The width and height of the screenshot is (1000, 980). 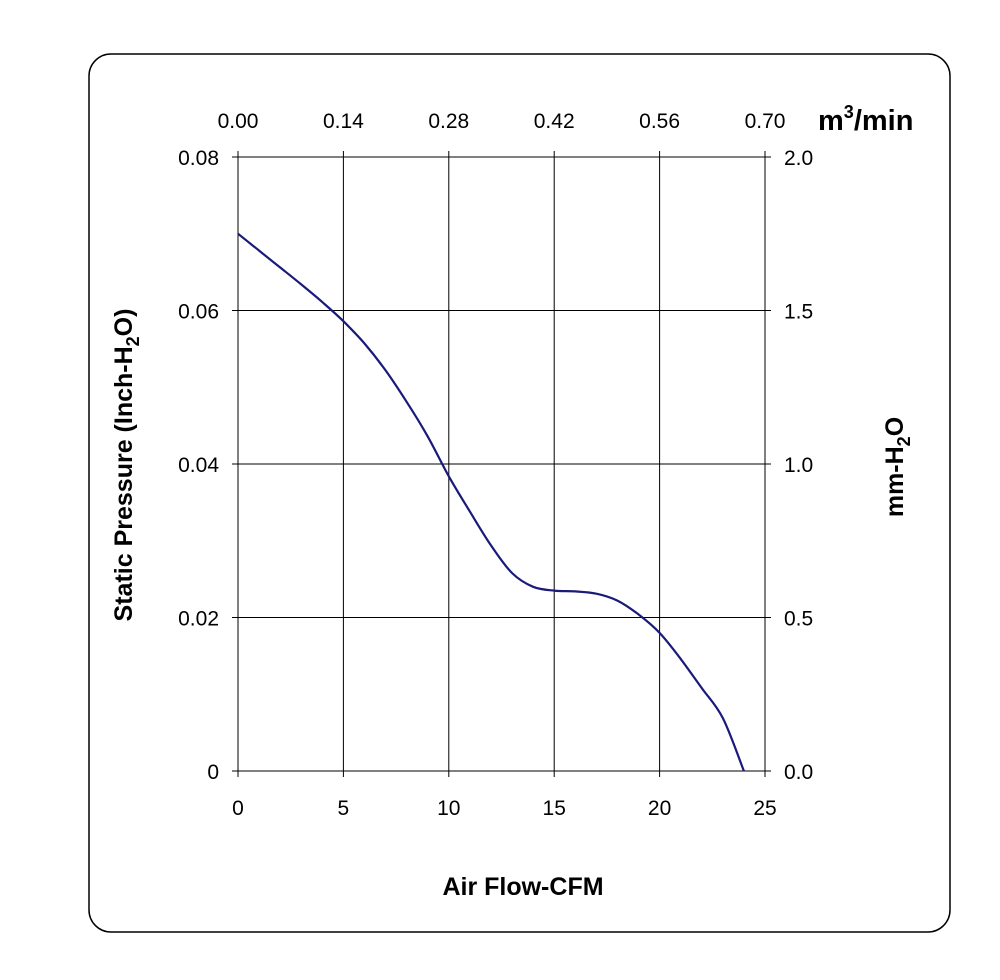 I want to click on y-tick-label: 0.08, so click(x=198, y=158).